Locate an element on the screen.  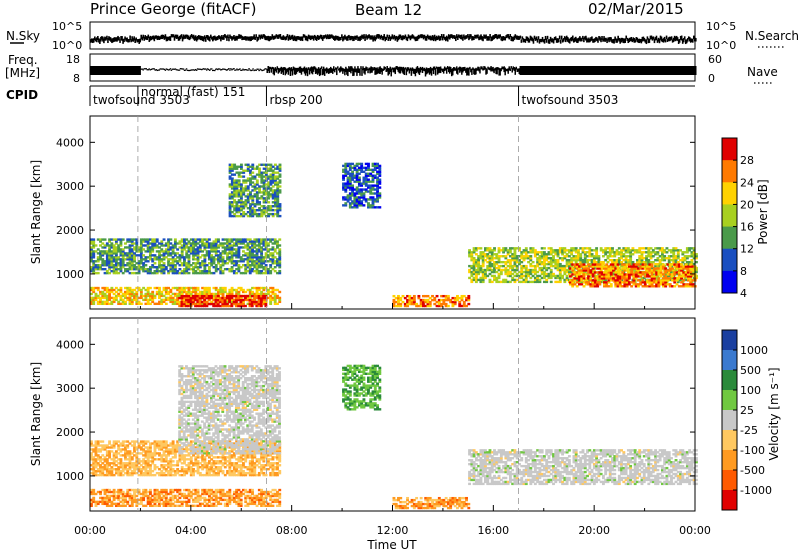
nsky-tick-top: 10^5 is located at coordinates (67, 26).